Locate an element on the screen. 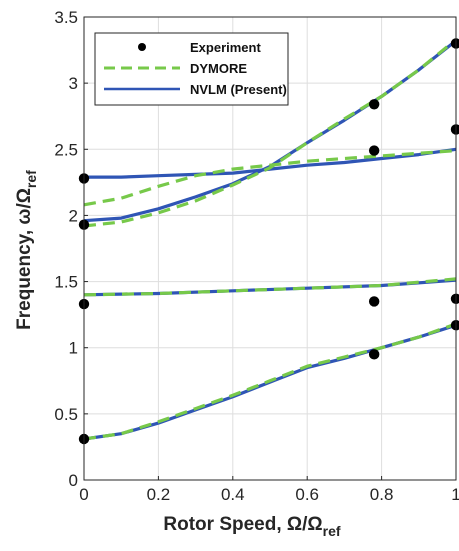  y-tick-label: 0.5 is located at coordinates (66, 414).